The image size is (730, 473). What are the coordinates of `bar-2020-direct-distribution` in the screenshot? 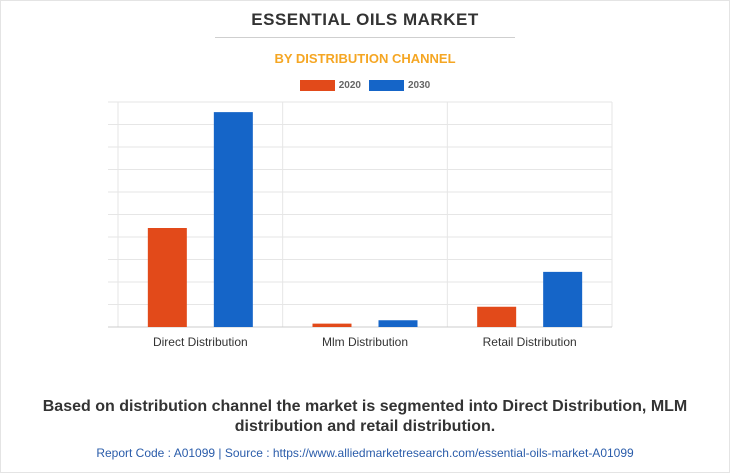 It's located at (167, 277).